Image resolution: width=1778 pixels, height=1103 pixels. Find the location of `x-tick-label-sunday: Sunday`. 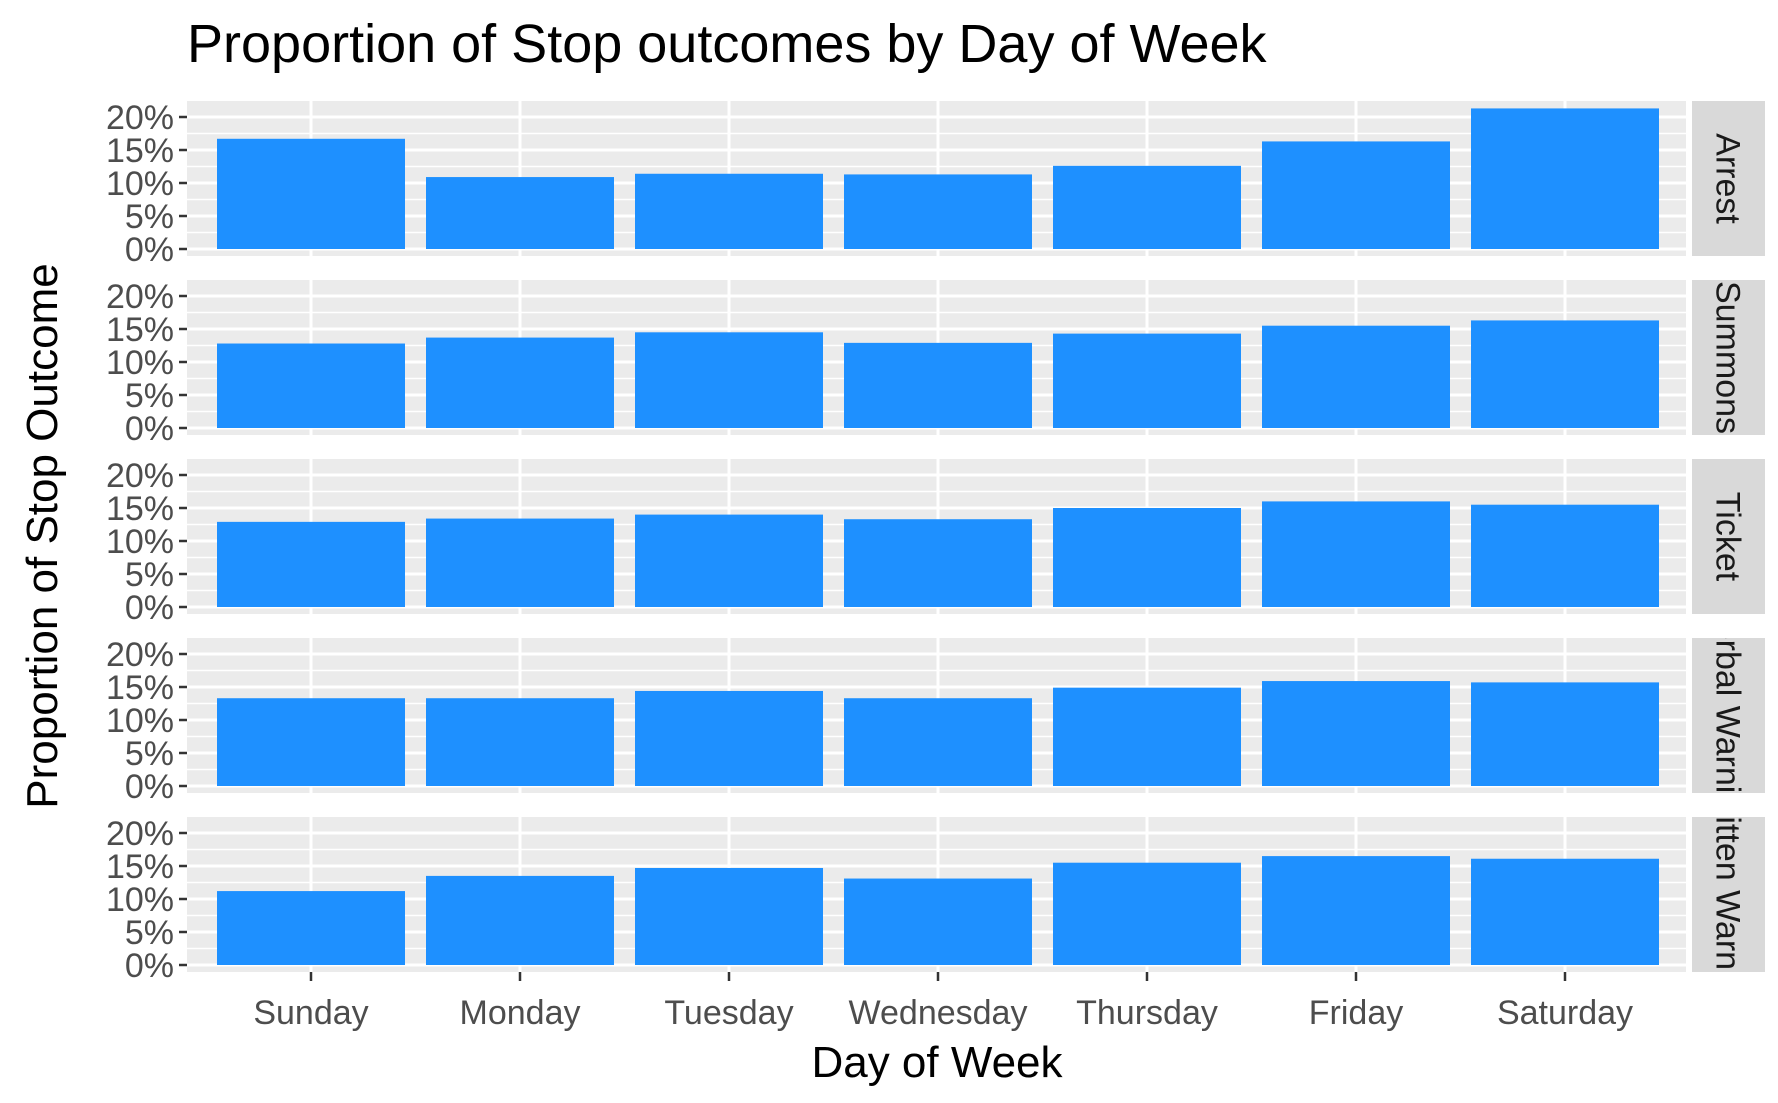

x-tick-label-sunday: Sunday is located at coordinates (310, 1013).